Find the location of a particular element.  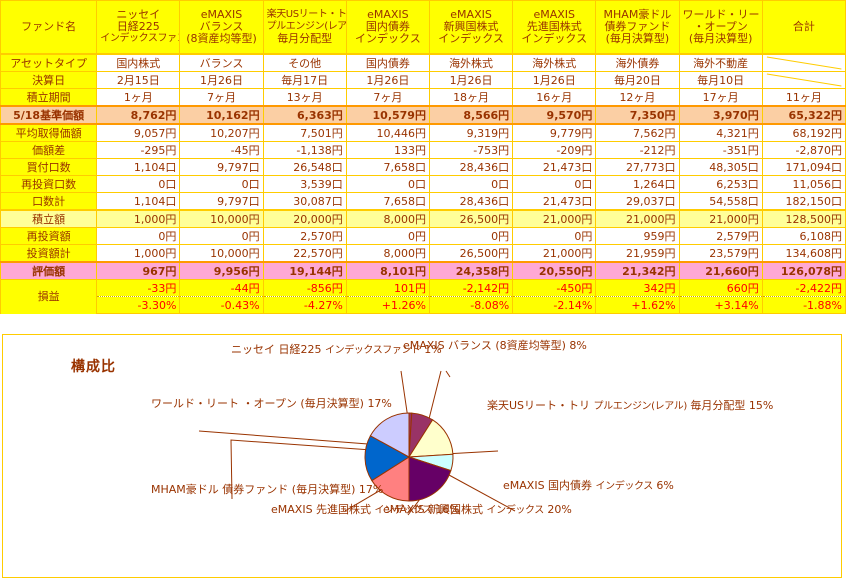

cell-total: 134,608円 is located at coordinates (803, 253).